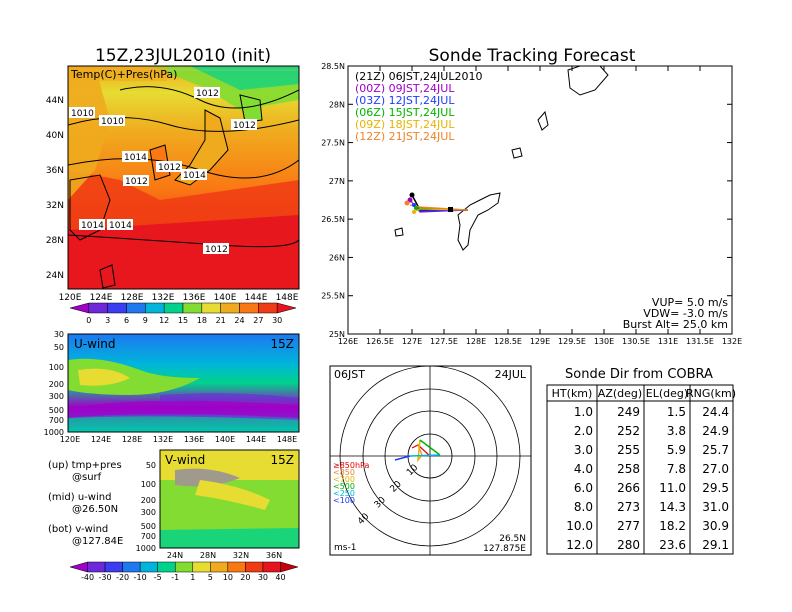 Image resolution: width=792 pixels, height=612 pixels. What do you see at coordinates (711, 393) in the screenshot?
I see `table-header: RNG(km)` at bounding box center [711, 393].